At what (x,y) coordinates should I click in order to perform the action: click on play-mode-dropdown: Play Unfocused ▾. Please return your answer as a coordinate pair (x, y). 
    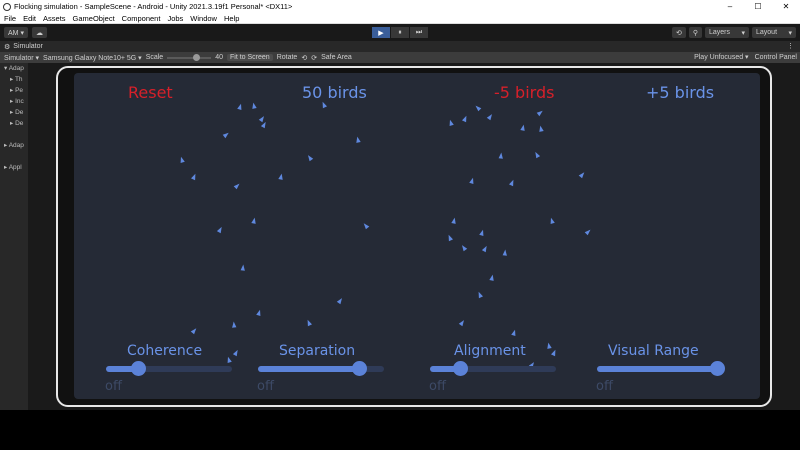
    Looking at the image, I should click on (721, 57).